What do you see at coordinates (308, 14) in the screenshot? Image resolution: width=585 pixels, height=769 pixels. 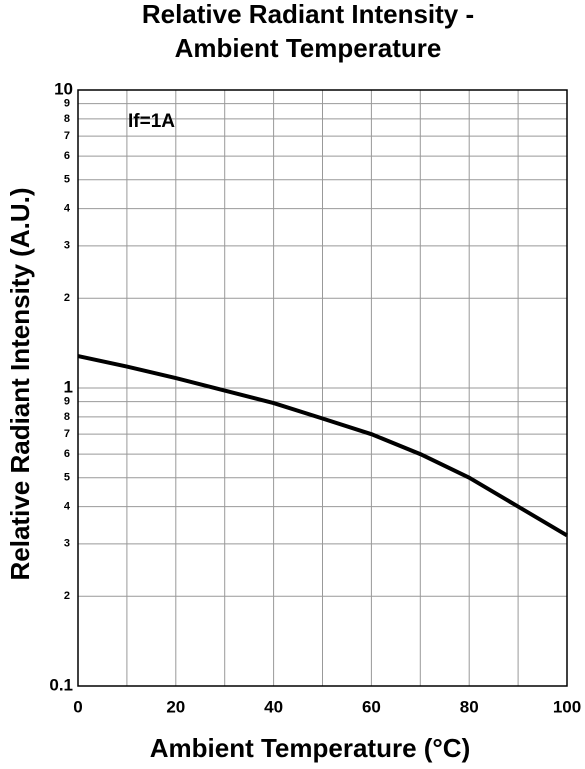 I see `chart-title: Relative Radiant Intensity -` at bounding box center [308, 14].